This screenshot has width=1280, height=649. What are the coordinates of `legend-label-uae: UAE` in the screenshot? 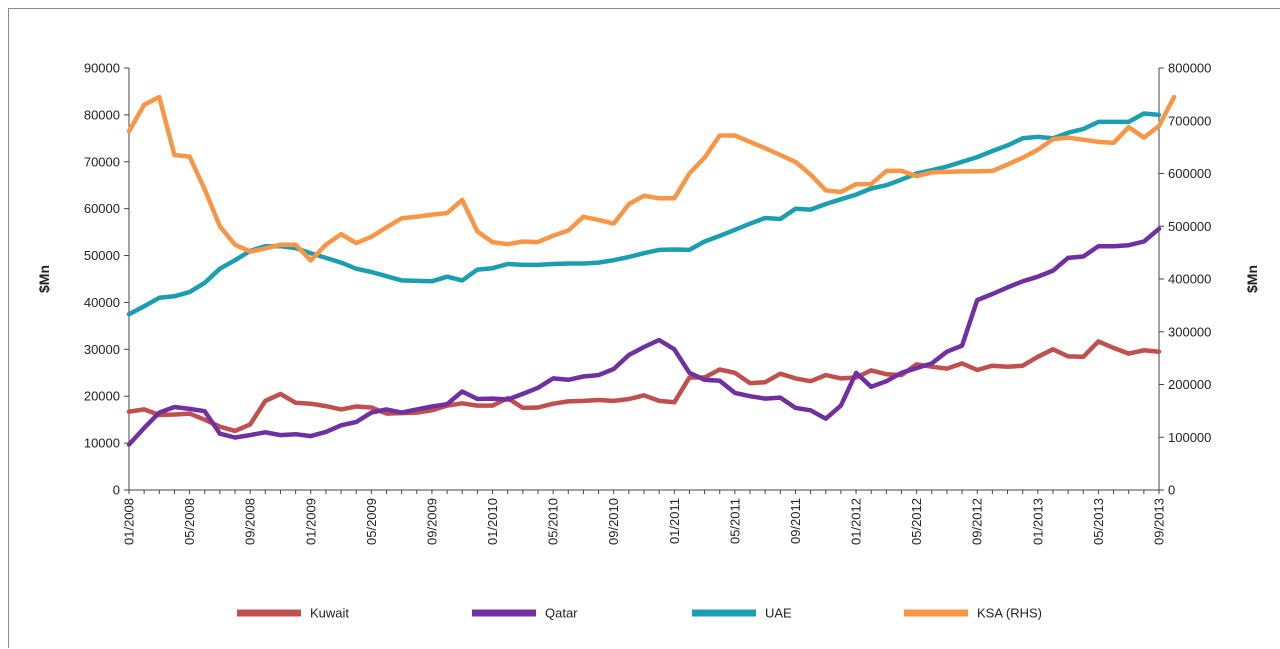 It's located at (778, 613).